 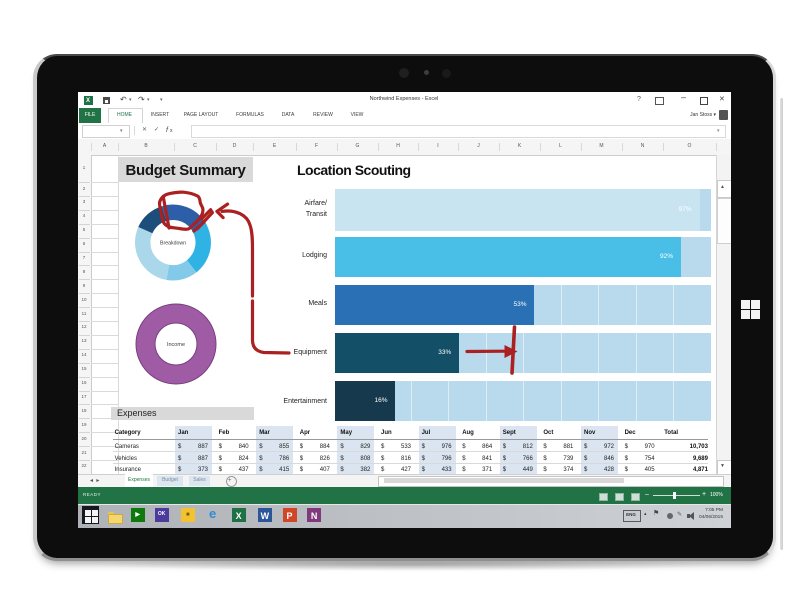 I want to click on svg-text: Breakdown, so click(x=173, y=244).